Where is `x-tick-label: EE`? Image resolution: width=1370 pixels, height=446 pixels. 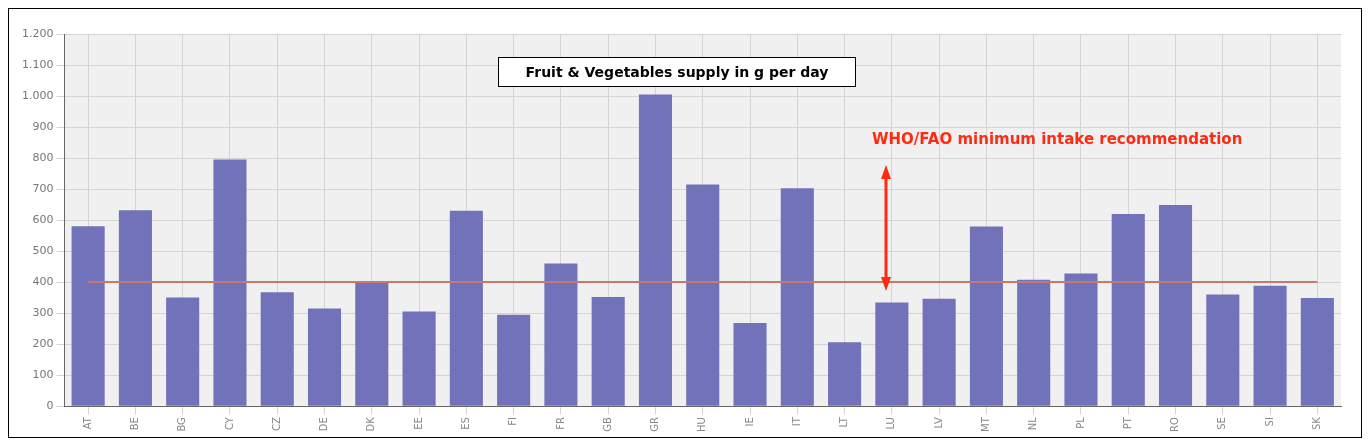 x-tick-label: EE is located at coordinates (418, 423).